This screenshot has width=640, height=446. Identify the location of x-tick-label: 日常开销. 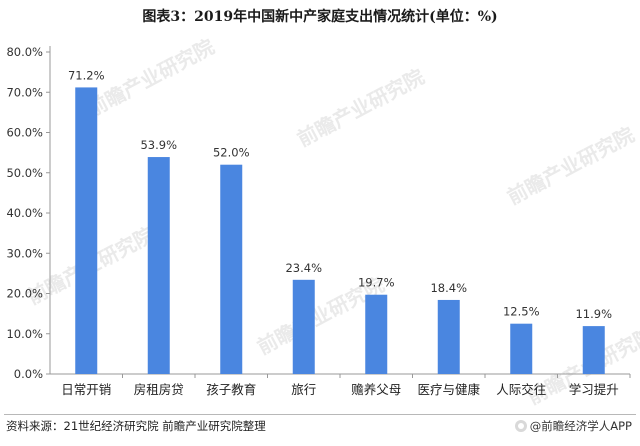
(86, 389).